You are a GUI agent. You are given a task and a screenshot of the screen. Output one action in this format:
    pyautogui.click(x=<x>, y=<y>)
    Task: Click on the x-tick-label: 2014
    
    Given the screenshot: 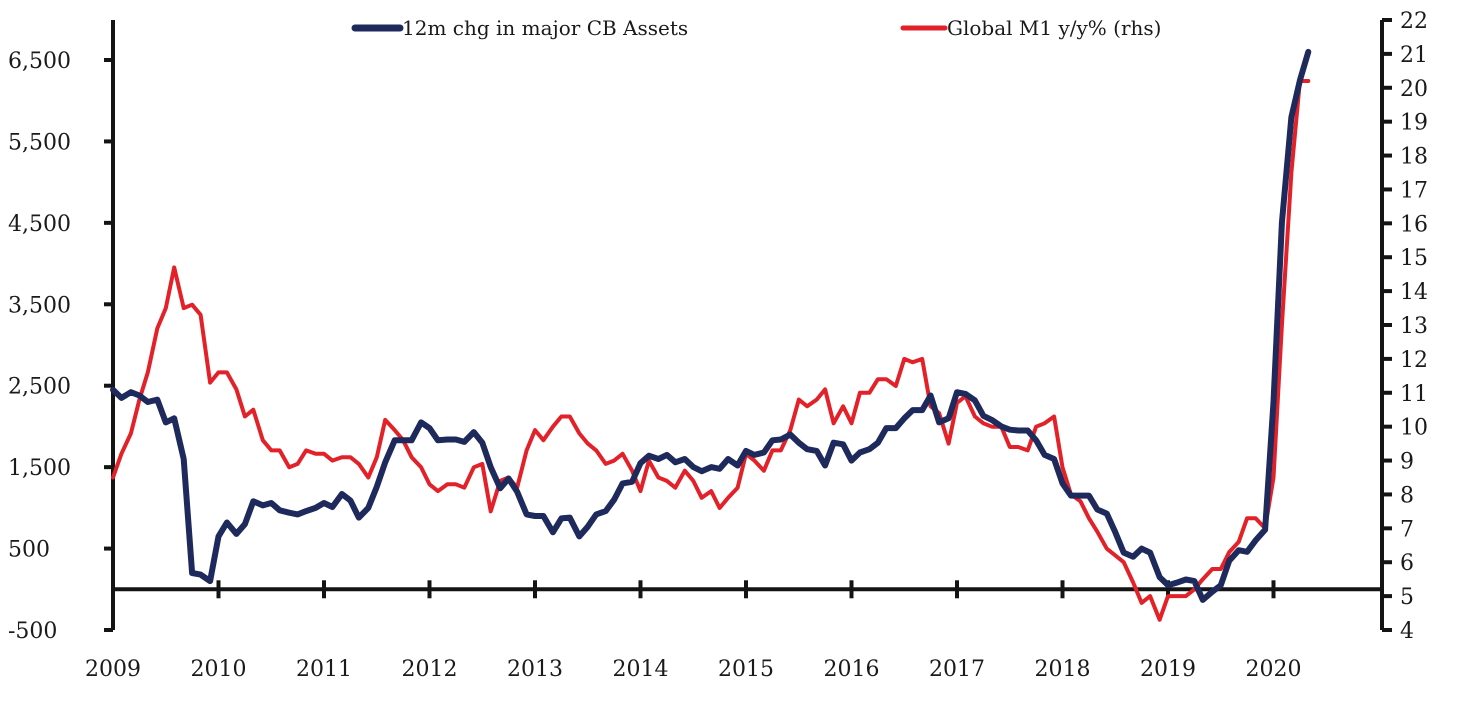 What is the action you would take?
    pyautogui.click(x=641, y=669)
    